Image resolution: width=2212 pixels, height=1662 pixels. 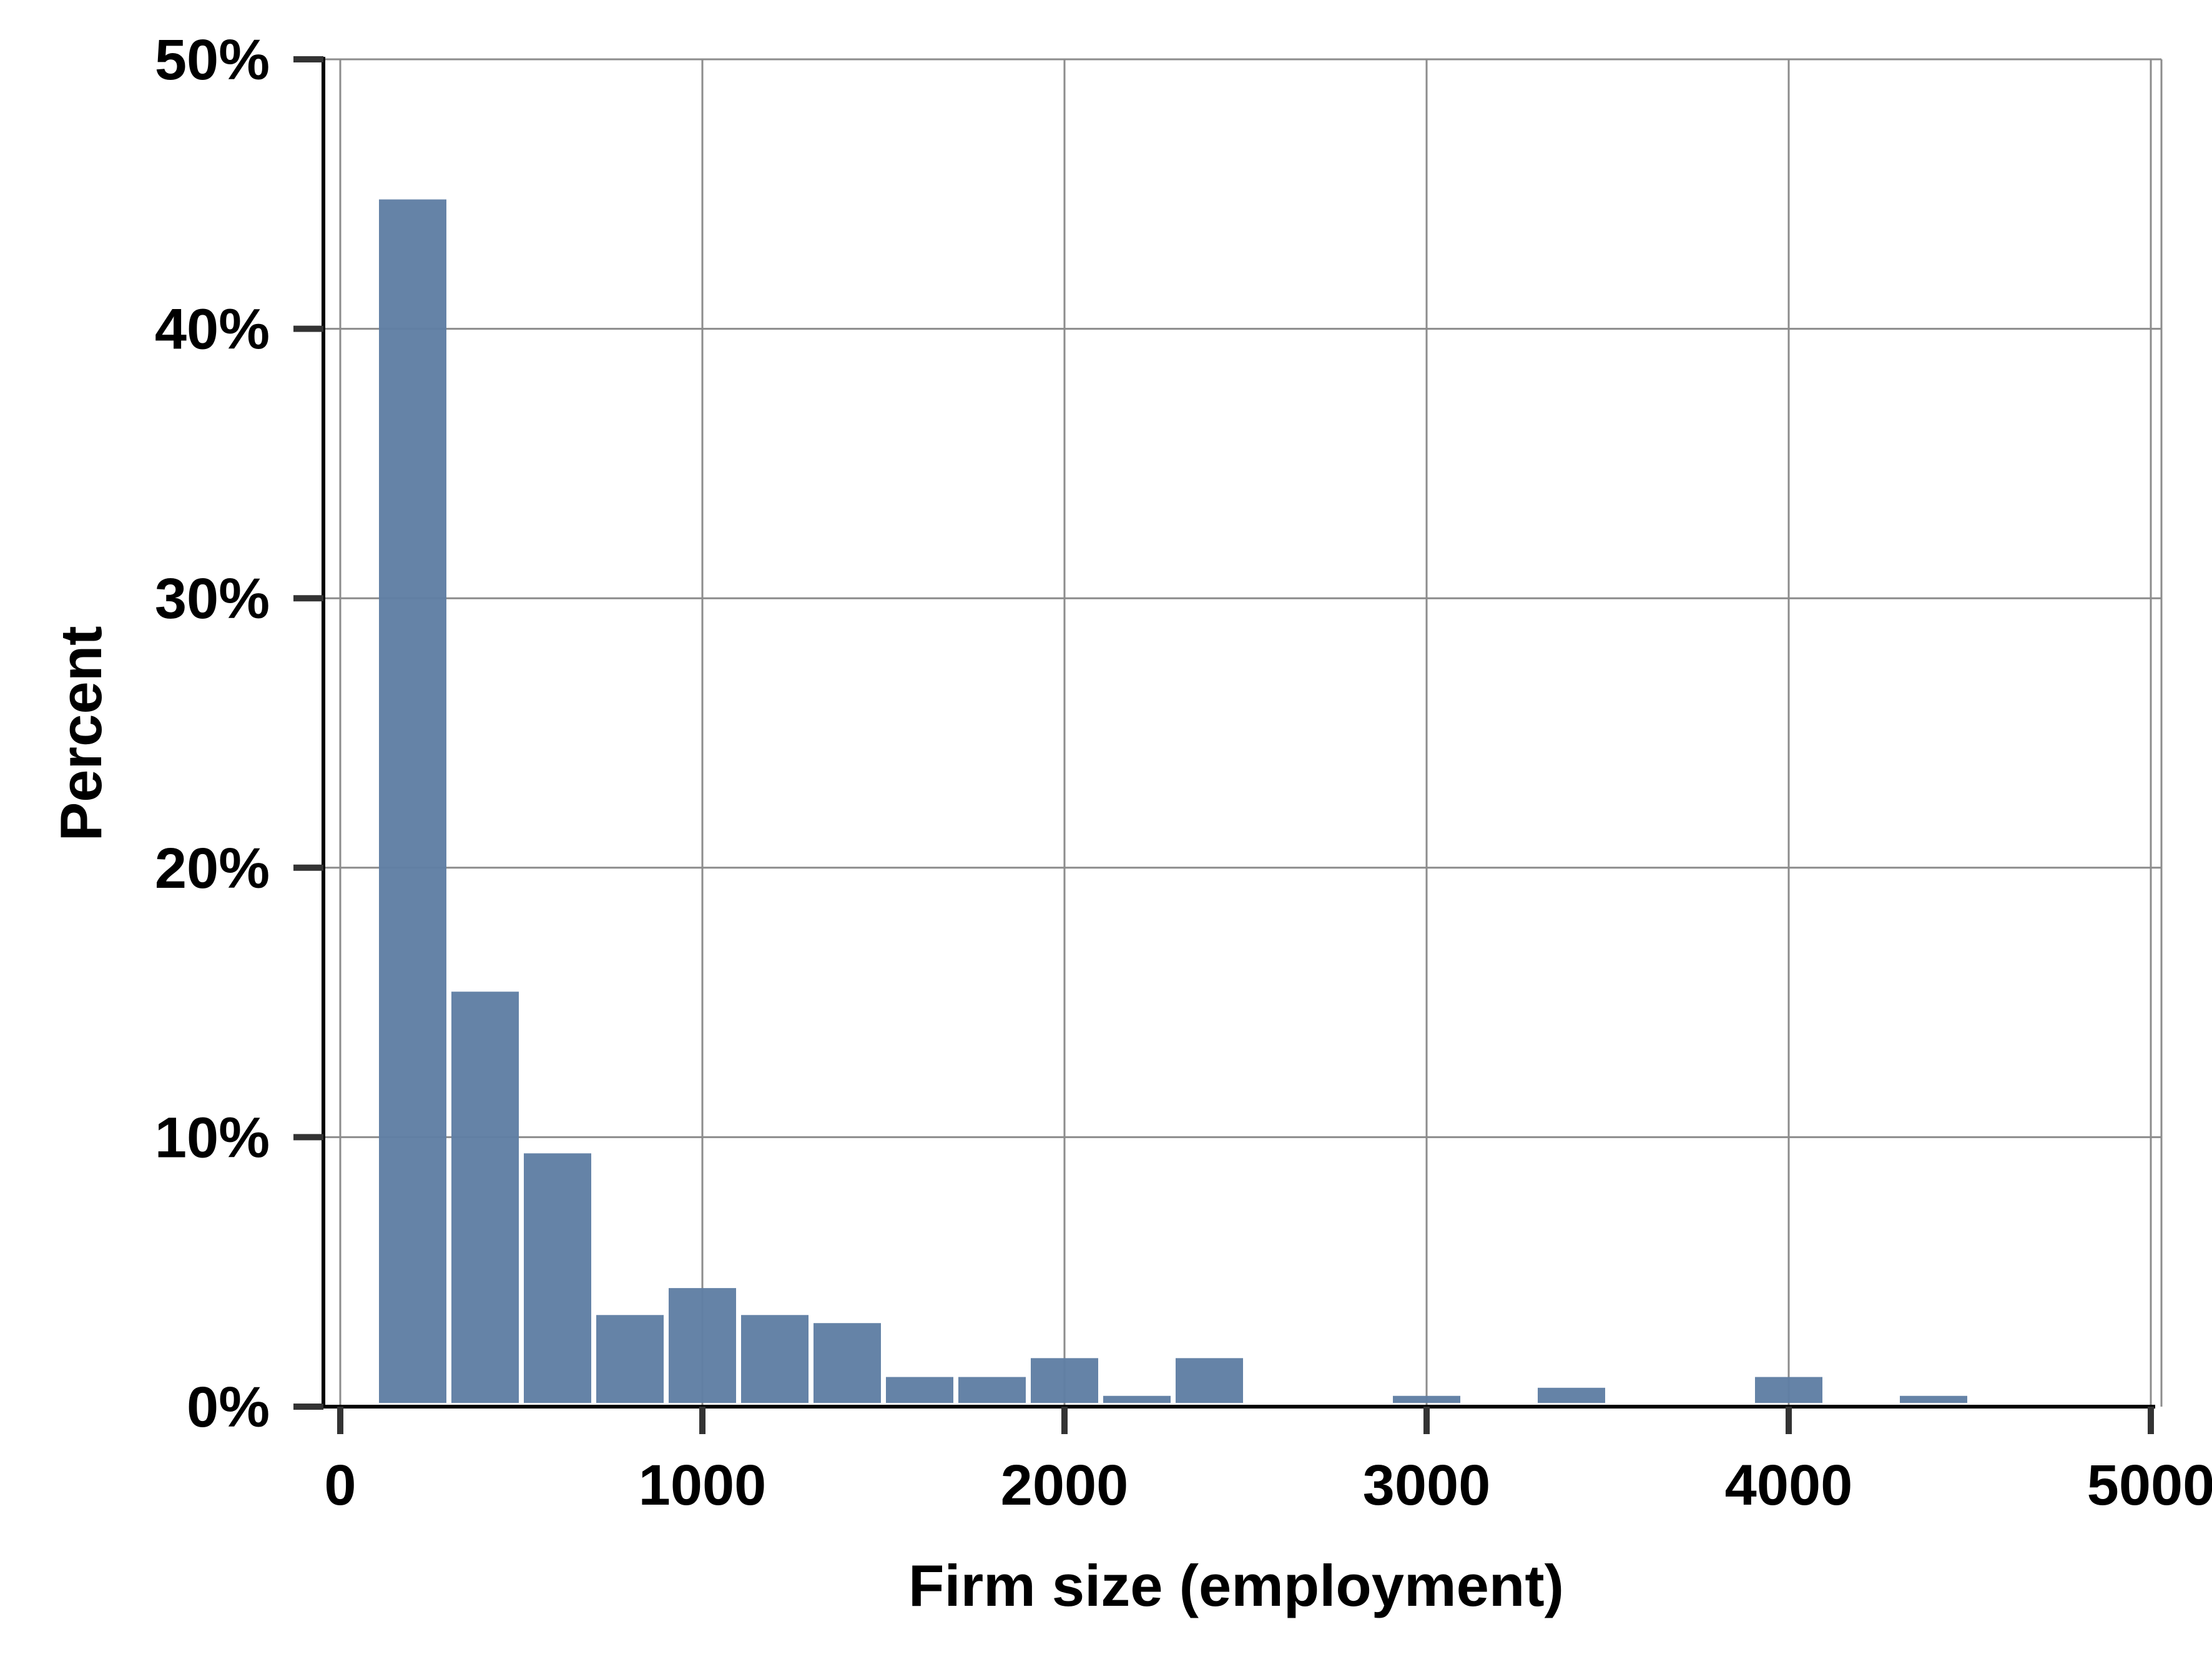 What do you see at coordinates (1427, 1485) in the screenshot?
I see `x-tick-label: 3000` at bounding box center [1427, 1485].